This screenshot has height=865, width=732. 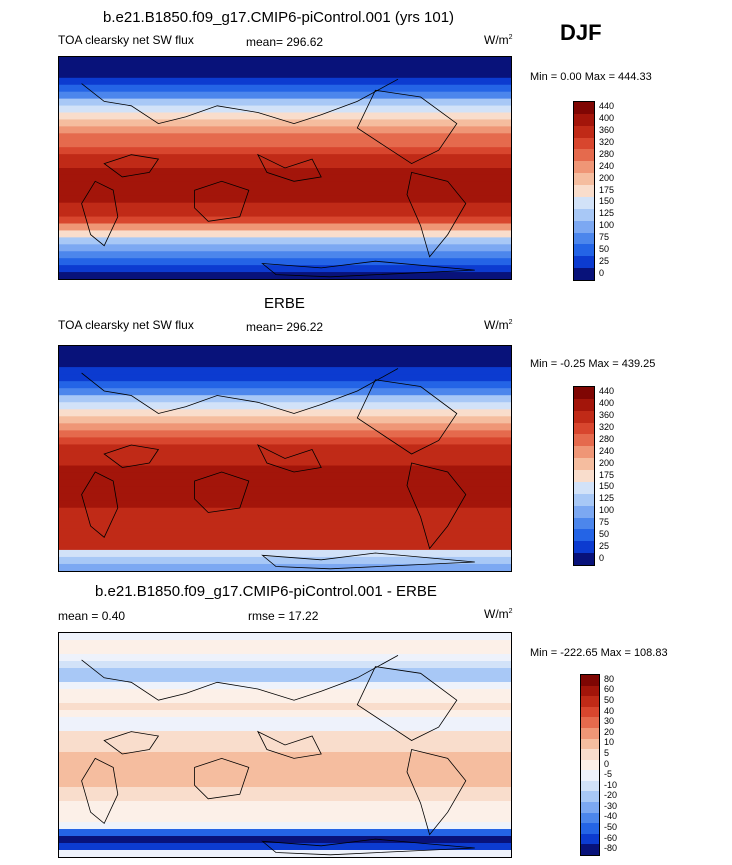 I want to click on colorbar-tick-label: 320, so click(x=607, y=427).